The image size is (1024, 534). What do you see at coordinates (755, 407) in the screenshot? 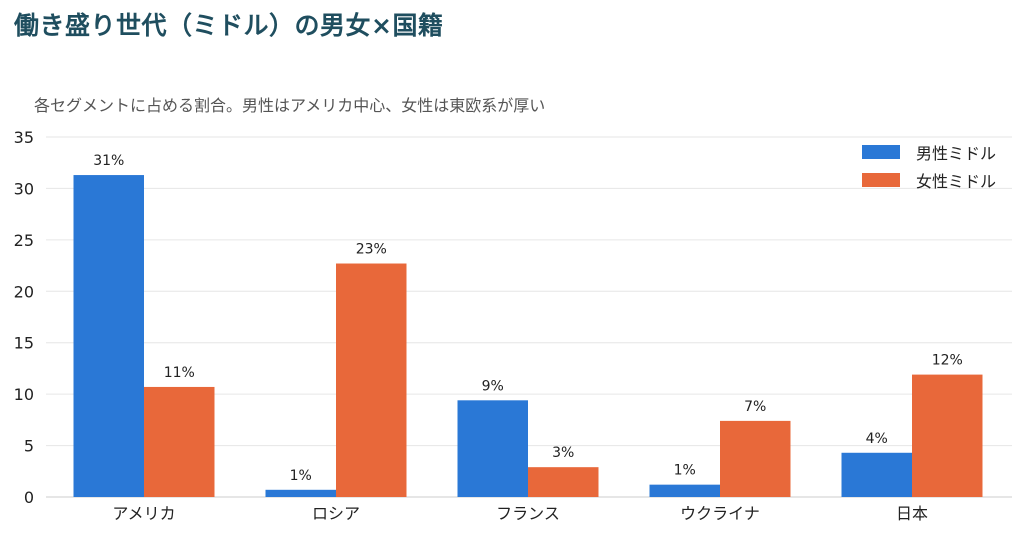
I see `data-label: 7%` at bounding box center [755, 407].